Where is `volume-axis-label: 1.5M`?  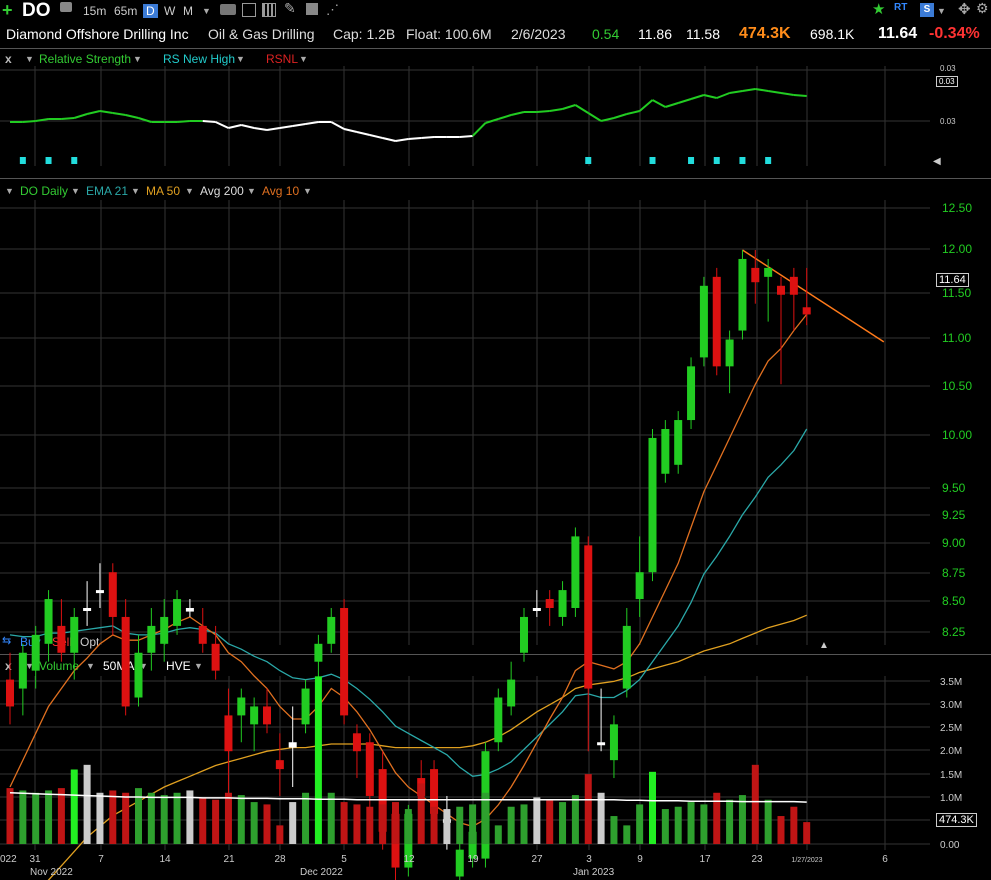 volume-axis-label: 1.5M is located at coordinates (951, 775).